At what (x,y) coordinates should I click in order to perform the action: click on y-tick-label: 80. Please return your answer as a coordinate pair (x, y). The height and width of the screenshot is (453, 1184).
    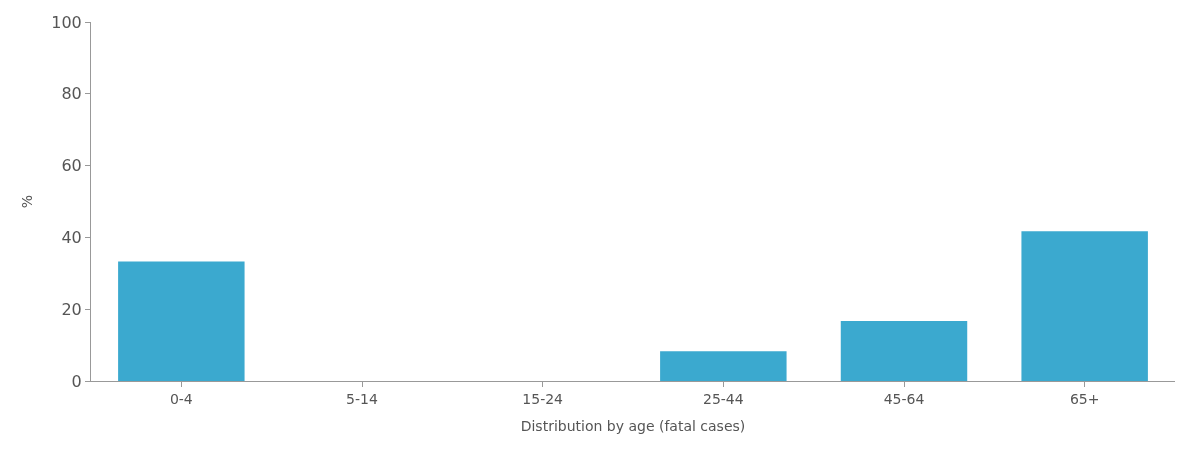
    Looking at the image, I should click on (71, 94).